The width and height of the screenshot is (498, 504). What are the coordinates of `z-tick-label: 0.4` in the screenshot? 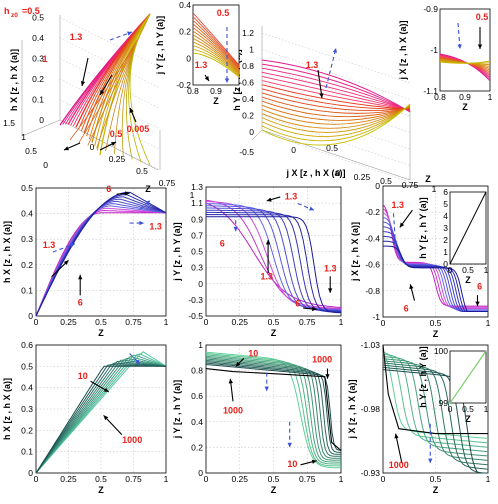 It's located at (248, 99).